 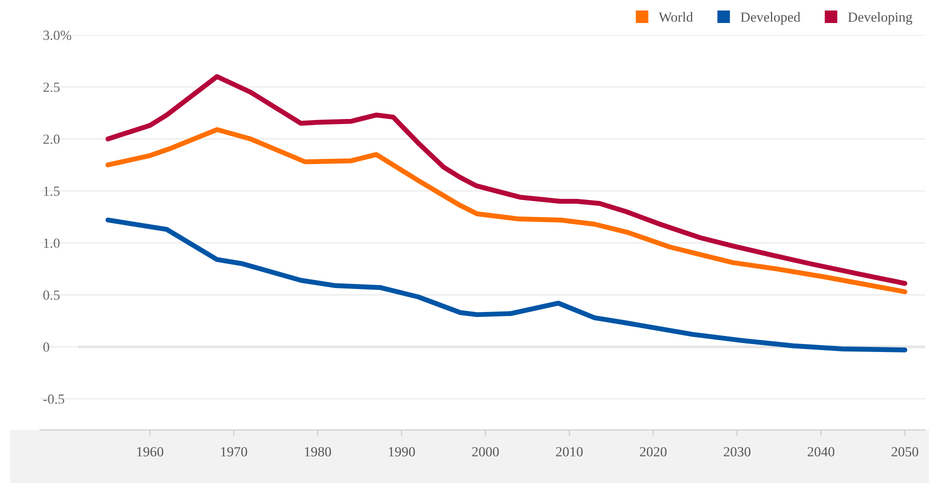 What do you see at coordinates (485, 451) in the screenshot?
I see `x-tick-label: 2000` at bounding box center [485, 451].